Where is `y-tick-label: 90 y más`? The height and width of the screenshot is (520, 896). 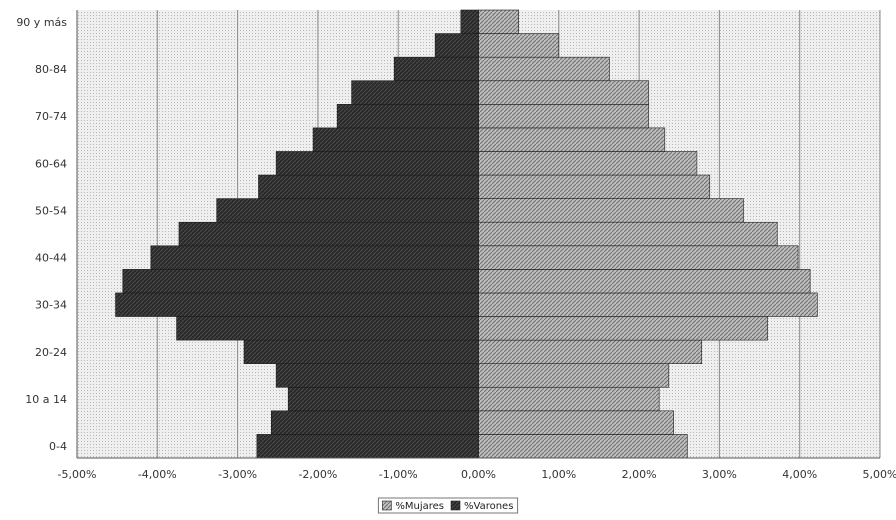 y-tick-label: 90 y más is located at coordinates (41, 22).